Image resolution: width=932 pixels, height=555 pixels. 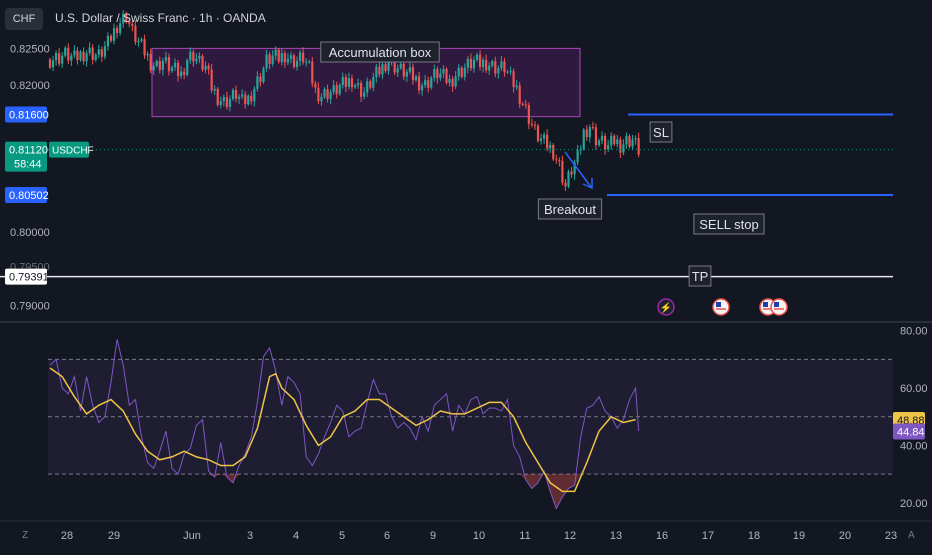 I want to click on time-tick-label: 23, so click(x=891, y=536).